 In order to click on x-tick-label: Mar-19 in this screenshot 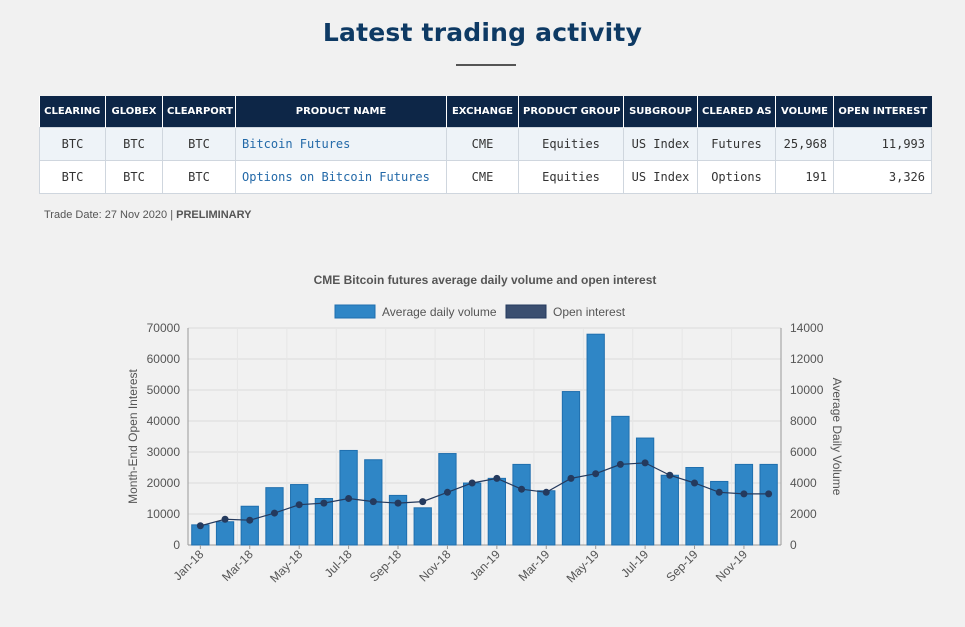, I will do `click(534, 565)`.